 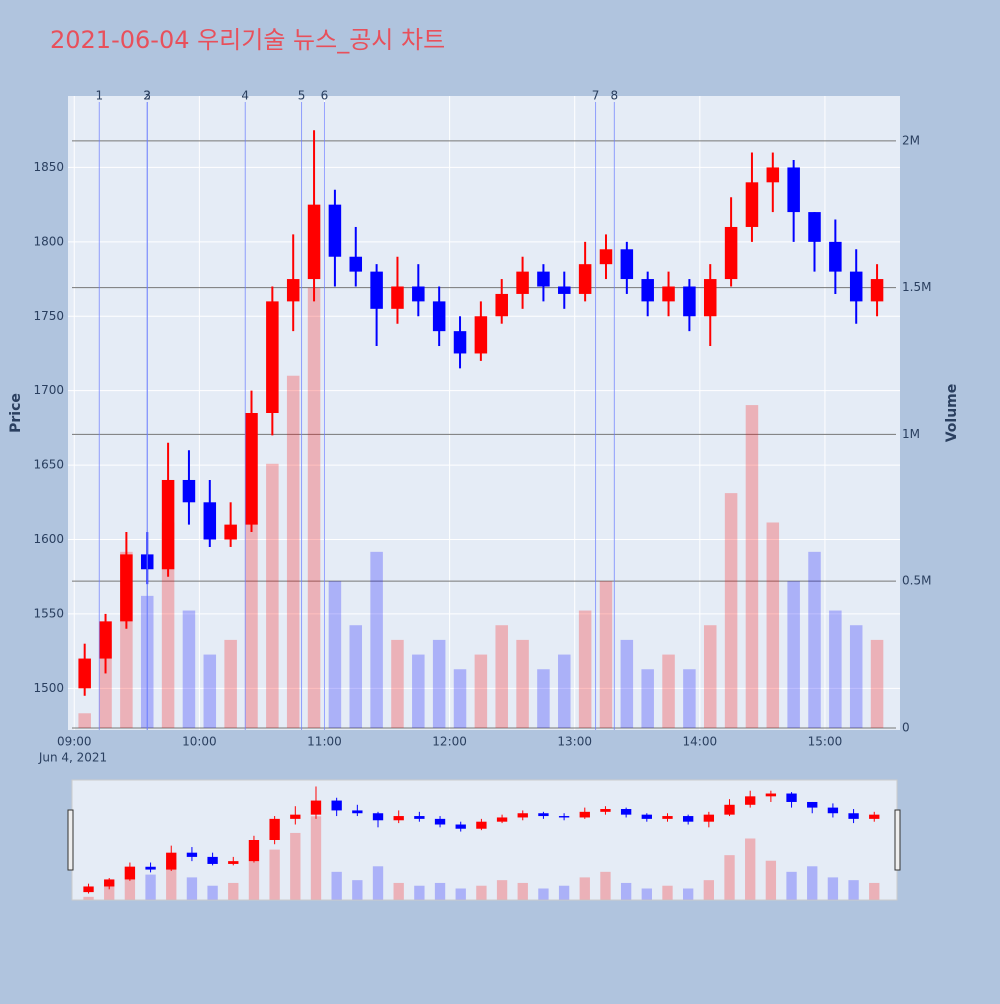 I want to click on x-date-label: Jun 4, 2021, so click(x=72, y=758).